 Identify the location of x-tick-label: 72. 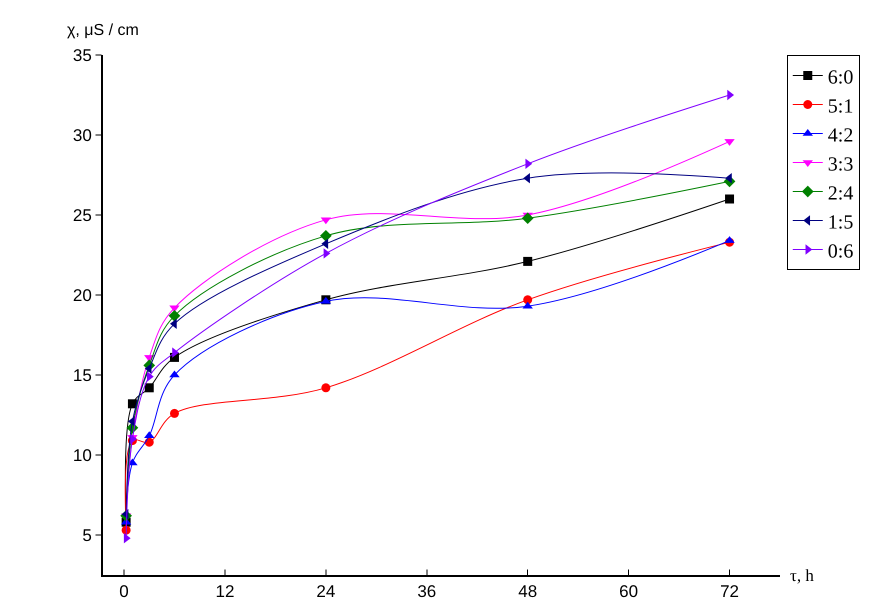
(729, 592).